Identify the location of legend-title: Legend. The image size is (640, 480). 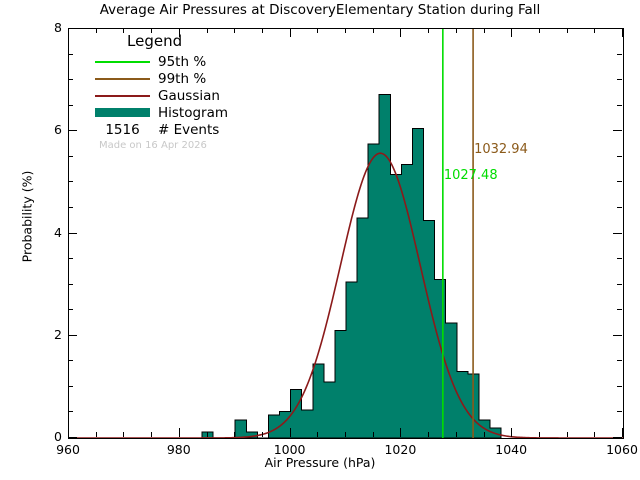
(155, 41).